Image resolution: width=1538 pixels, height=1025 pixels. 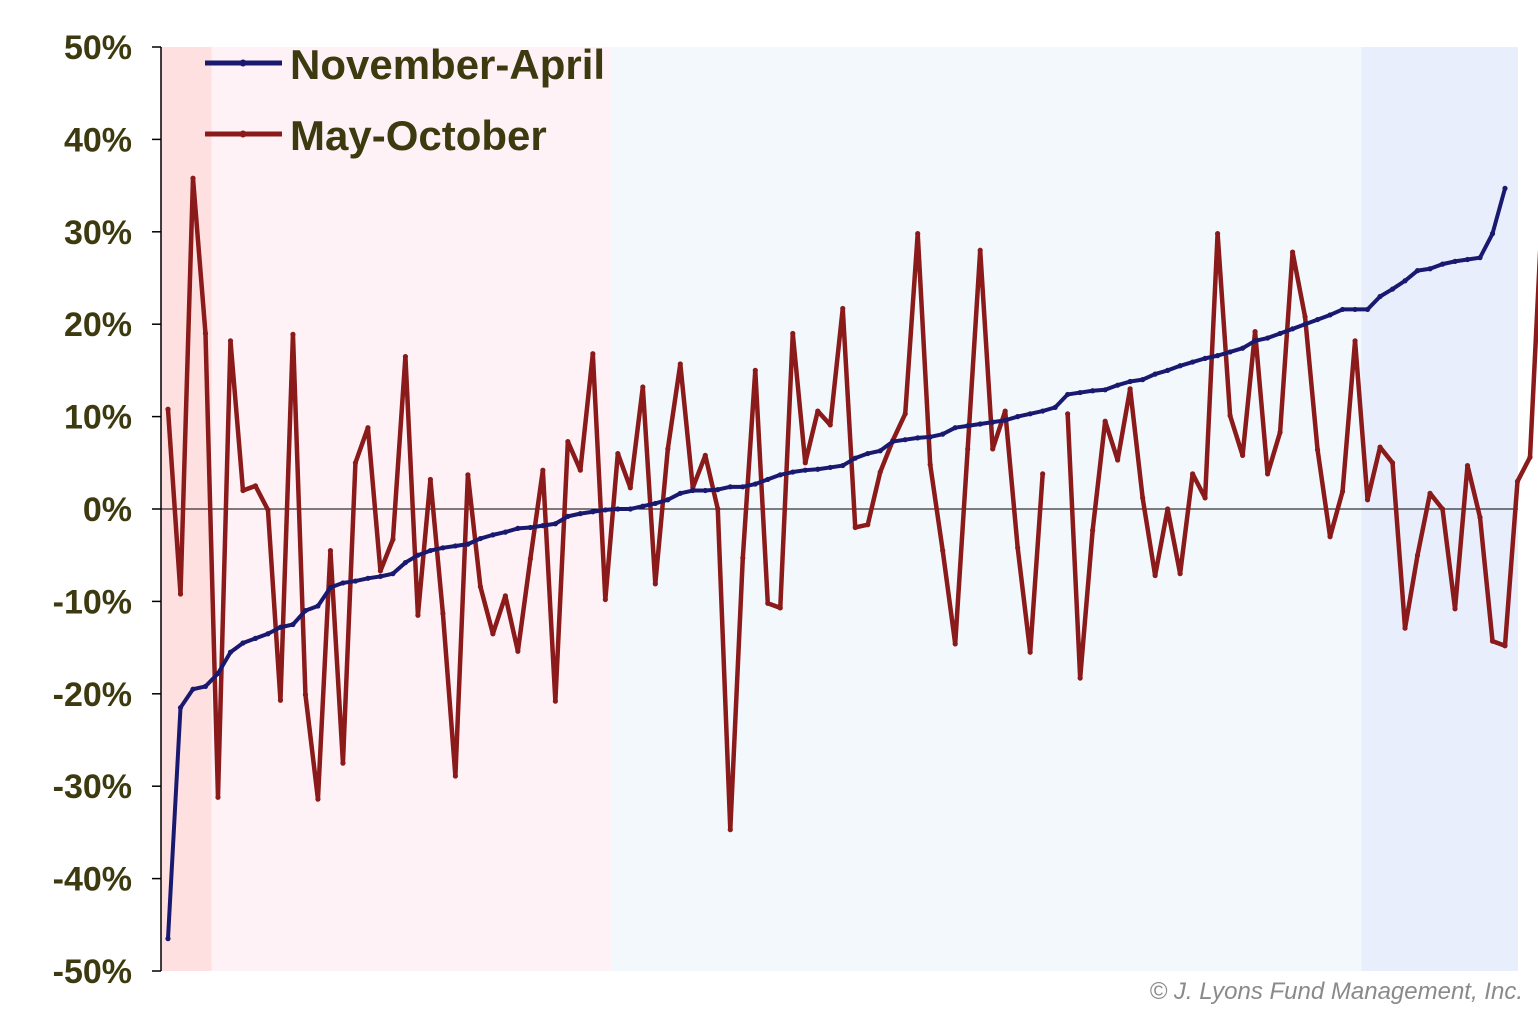 I want to click on legend-label-november-april: November-April, so click(x=447, y=64).